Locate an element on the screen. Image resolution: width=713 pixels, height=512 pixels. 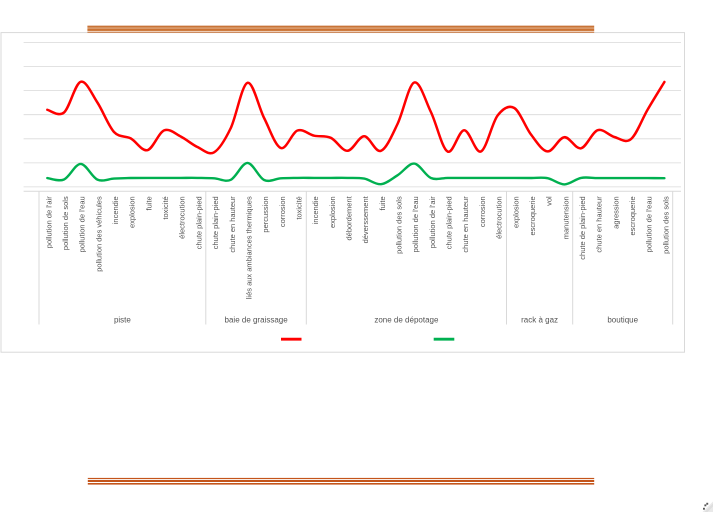
svg-text: liés aux ambiances thermiques is located at coordinates (249, 247).